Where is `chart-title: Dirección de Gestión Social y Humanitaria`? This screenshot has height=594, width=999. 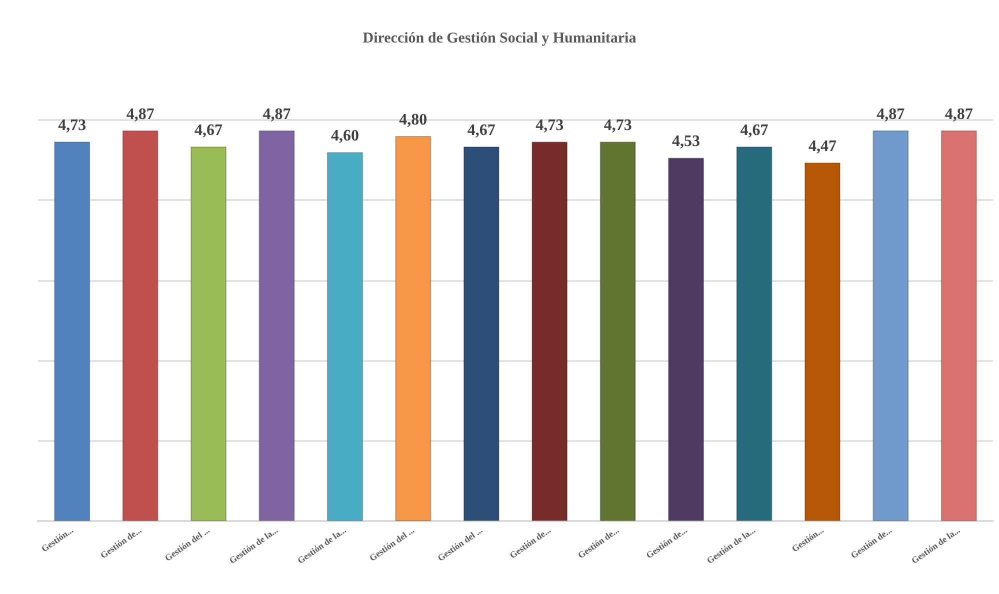
chart-title: Dirección de Gestión Social y Humanitaria is located at coordinates (499, 38).